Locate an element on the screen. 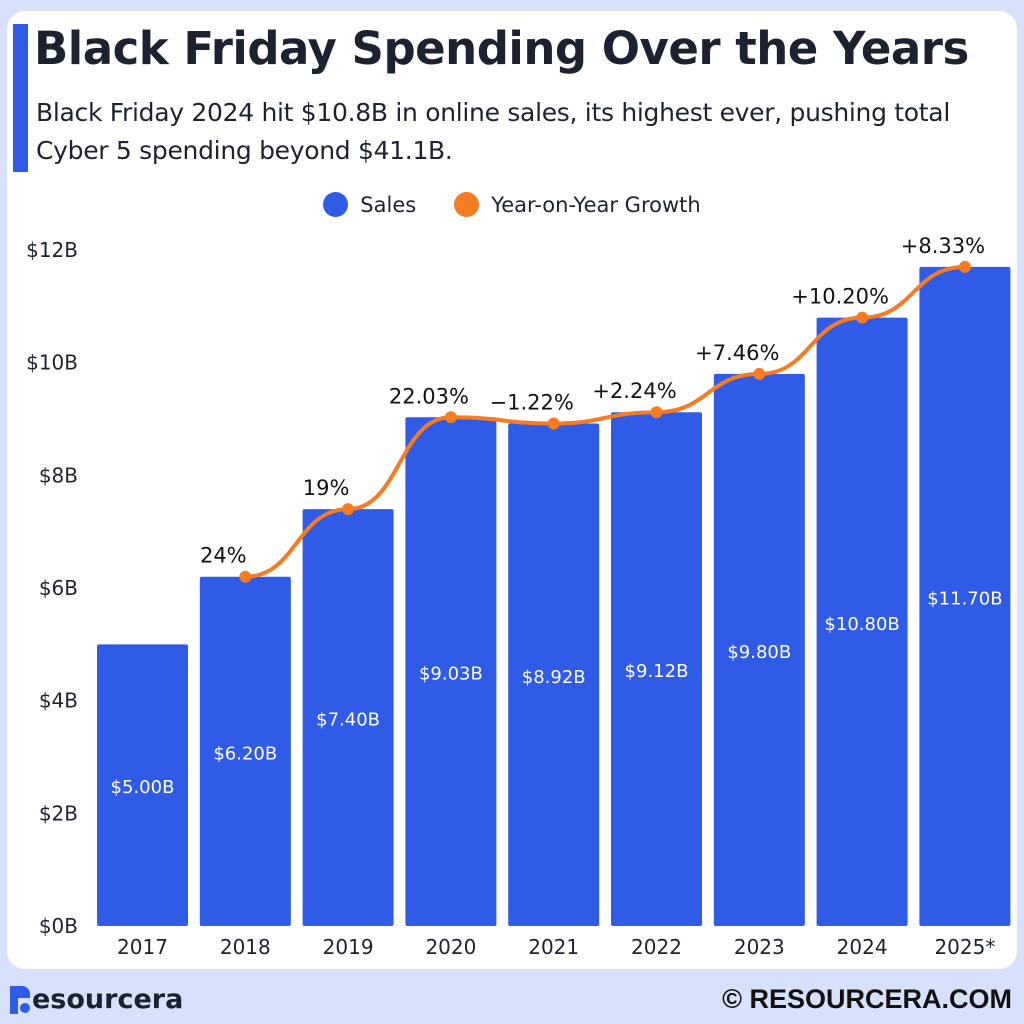 The height and width of the screenshot is (1024, 1024). logo-text: esourcera is located at coordinates (108, 999).